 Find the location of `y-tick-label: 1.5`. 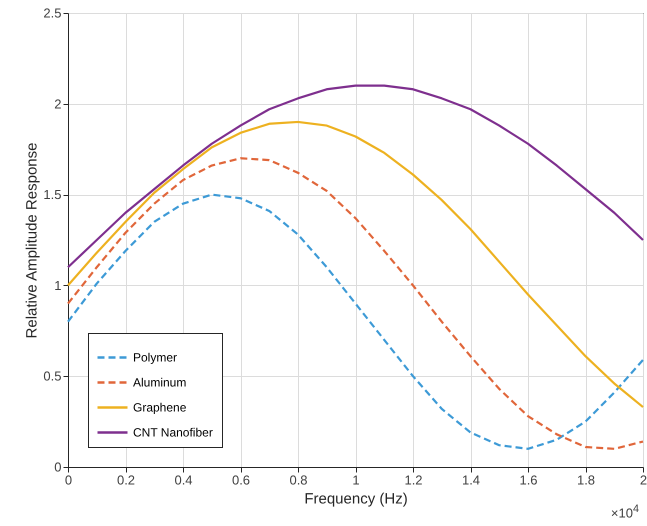

y-tick-label: 1.5 is located at coordinates (52, 194).